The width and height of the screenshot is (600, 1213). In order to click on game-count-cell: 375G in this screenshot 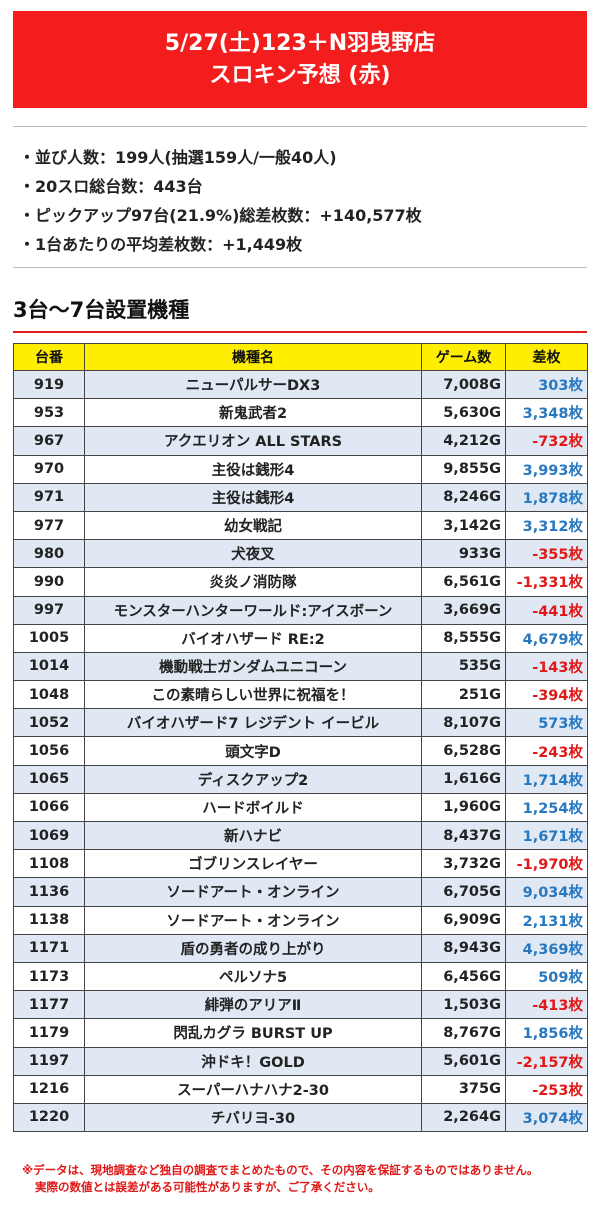, I will do `click(463, 1089)`.